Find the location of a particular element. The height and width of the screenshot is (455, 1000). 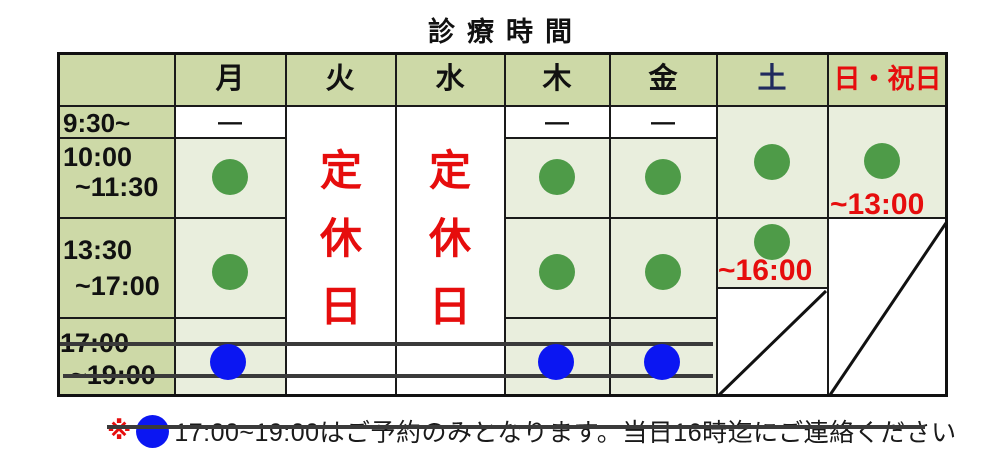

sunday-diagonal-line is located at coordinates (888, 309).